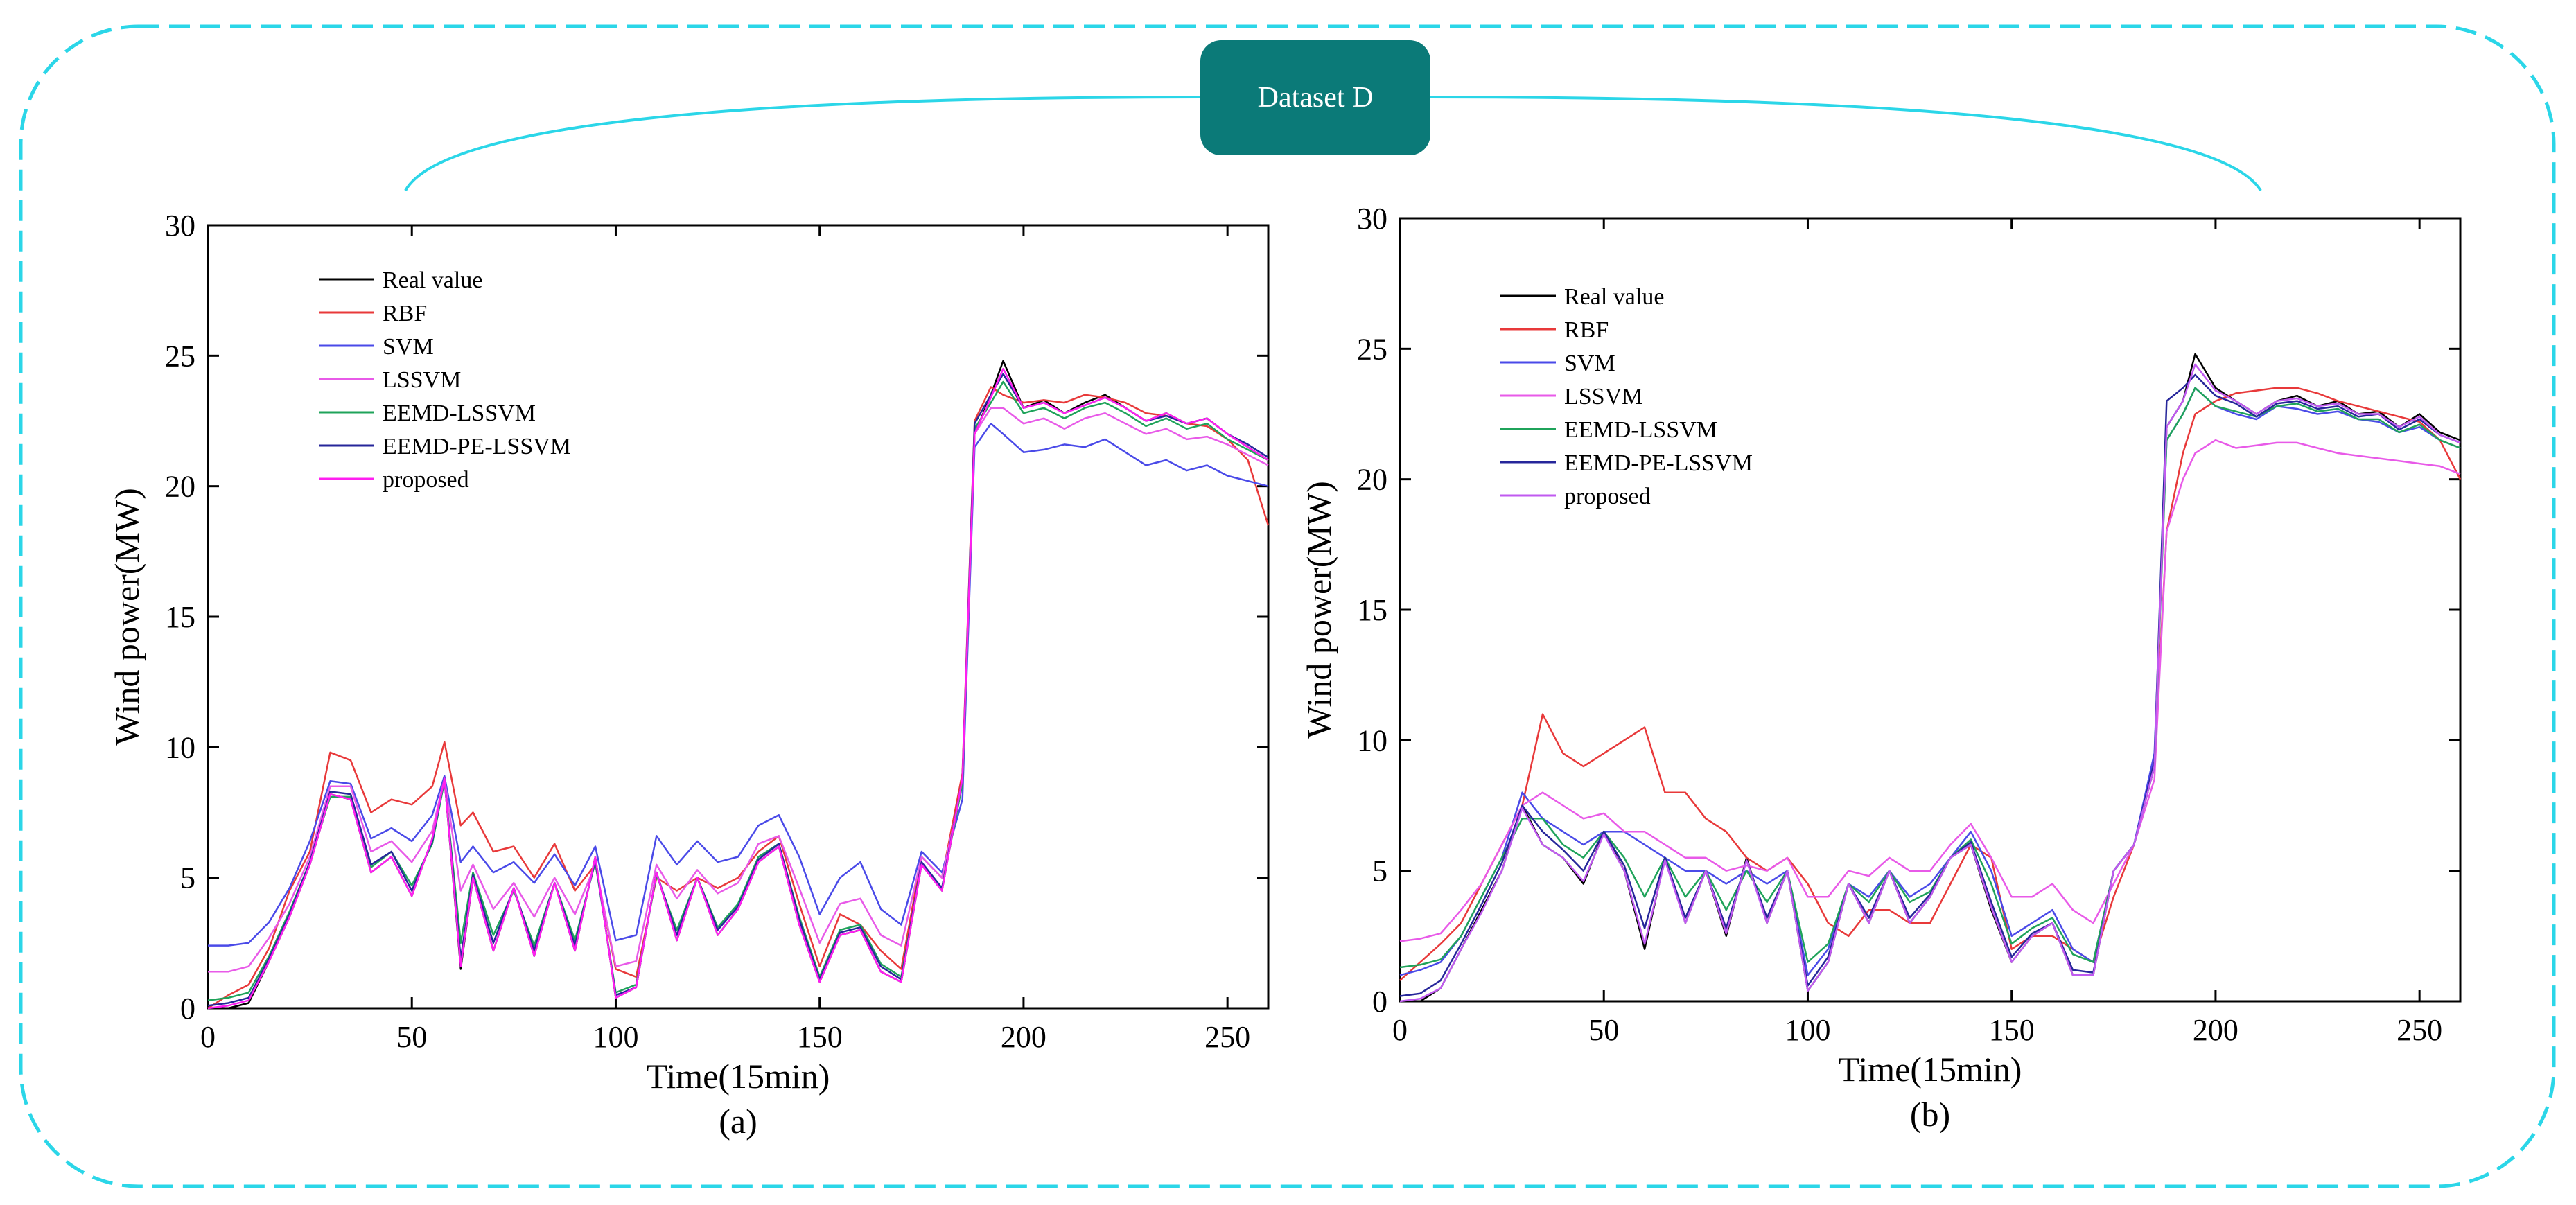  I want to click on subplot-caption: (a), so click(738, 1121).